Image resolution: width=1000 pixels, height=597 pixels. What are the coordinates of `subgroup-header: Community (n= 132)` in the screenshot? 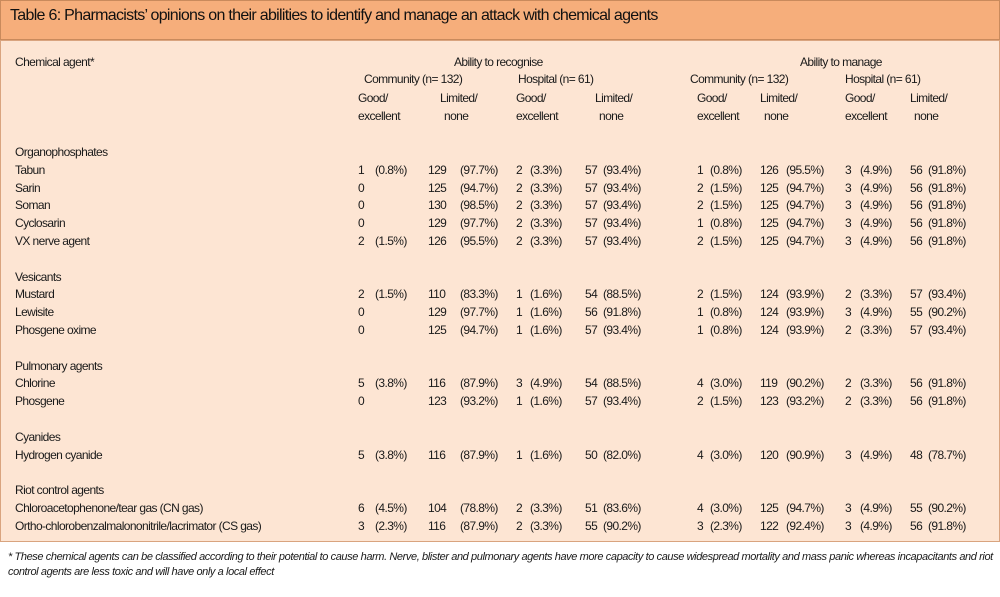 It's located at (413, 79).